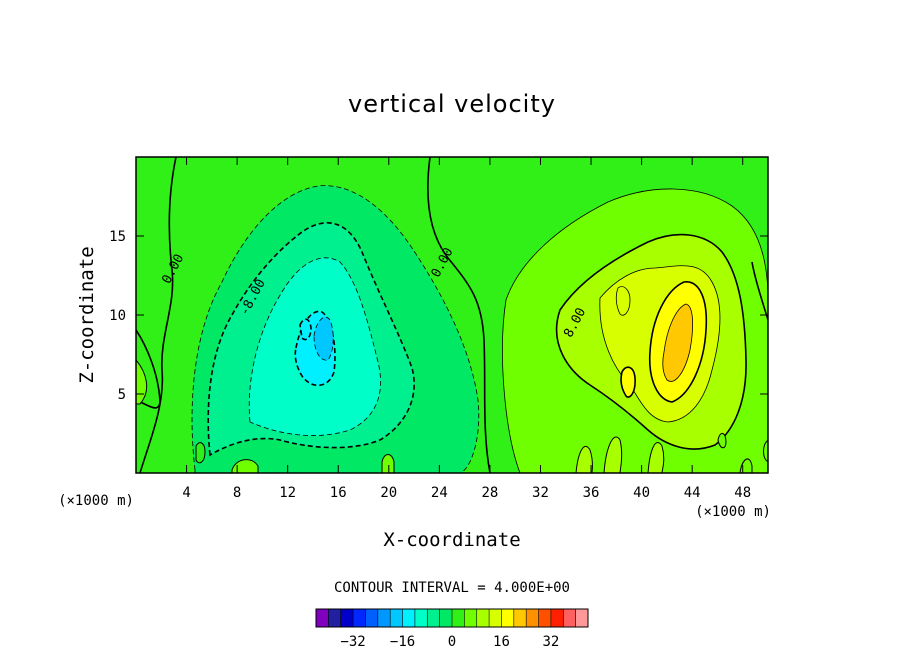  What do you see at coordinates (117, 316) in the screenshot?
I see `y-tick-label: 10` at bounding box center [117, 316].